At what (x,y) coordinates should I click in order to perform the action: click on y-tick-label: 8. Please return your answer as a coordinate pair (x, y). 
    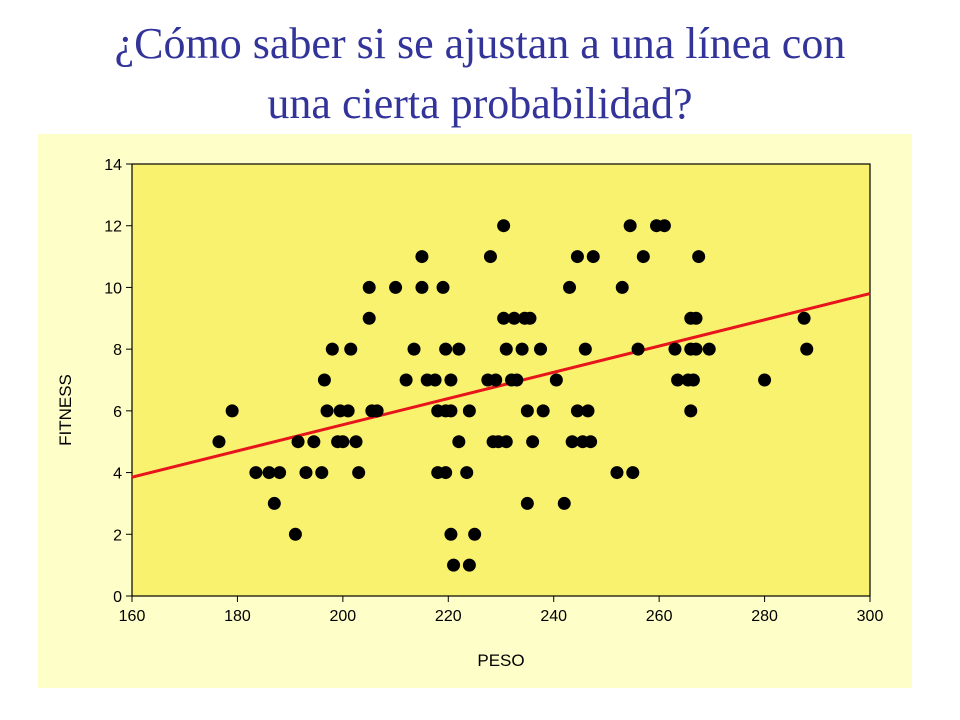
    Looking at the image, I should click on (117, 350).